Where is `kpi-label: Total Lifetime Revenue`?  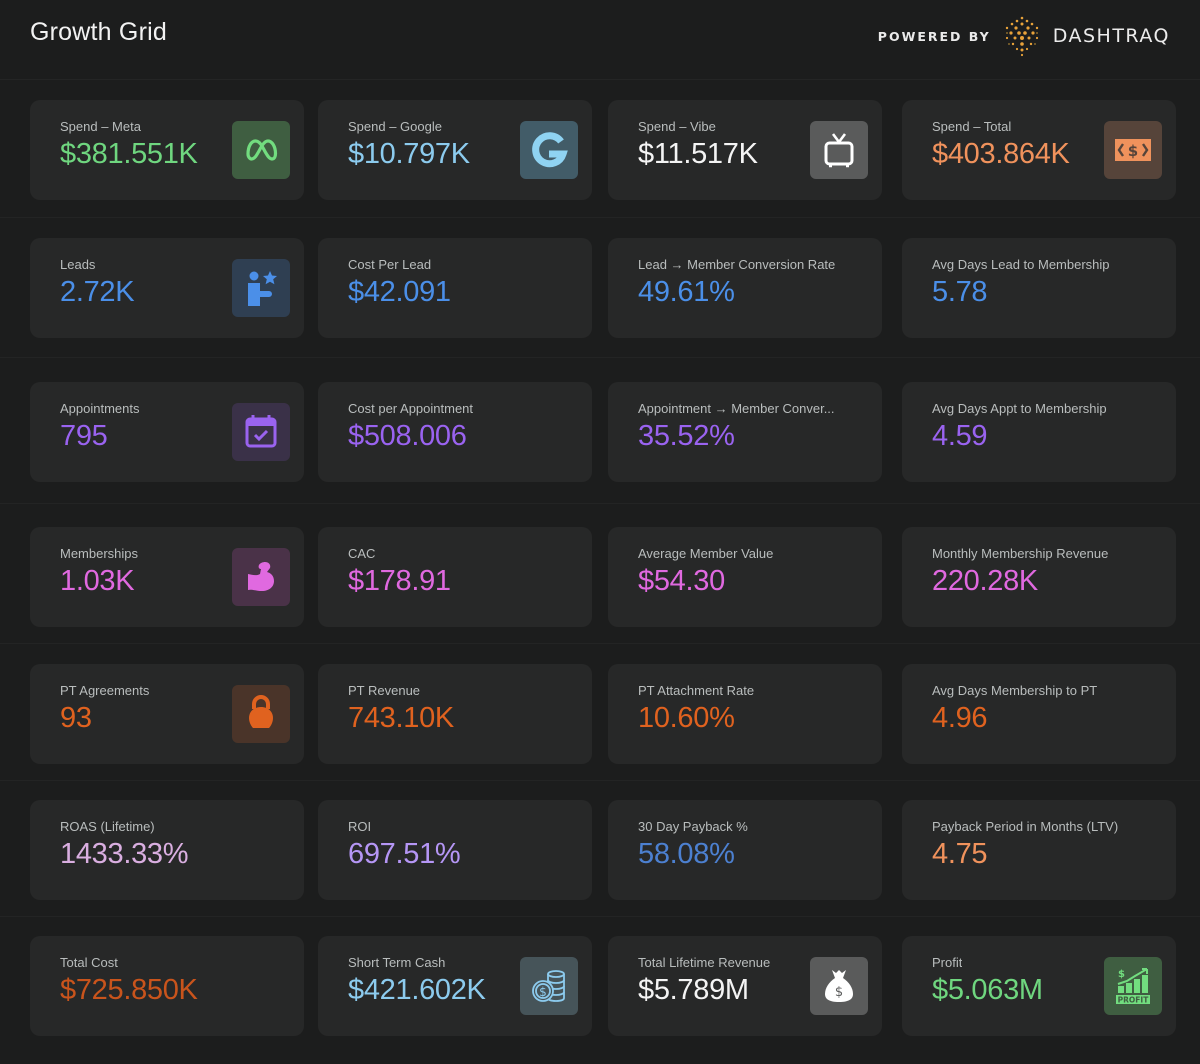 kpi-label: Total Lifetime Revenue is located at coordinates (704, 962).